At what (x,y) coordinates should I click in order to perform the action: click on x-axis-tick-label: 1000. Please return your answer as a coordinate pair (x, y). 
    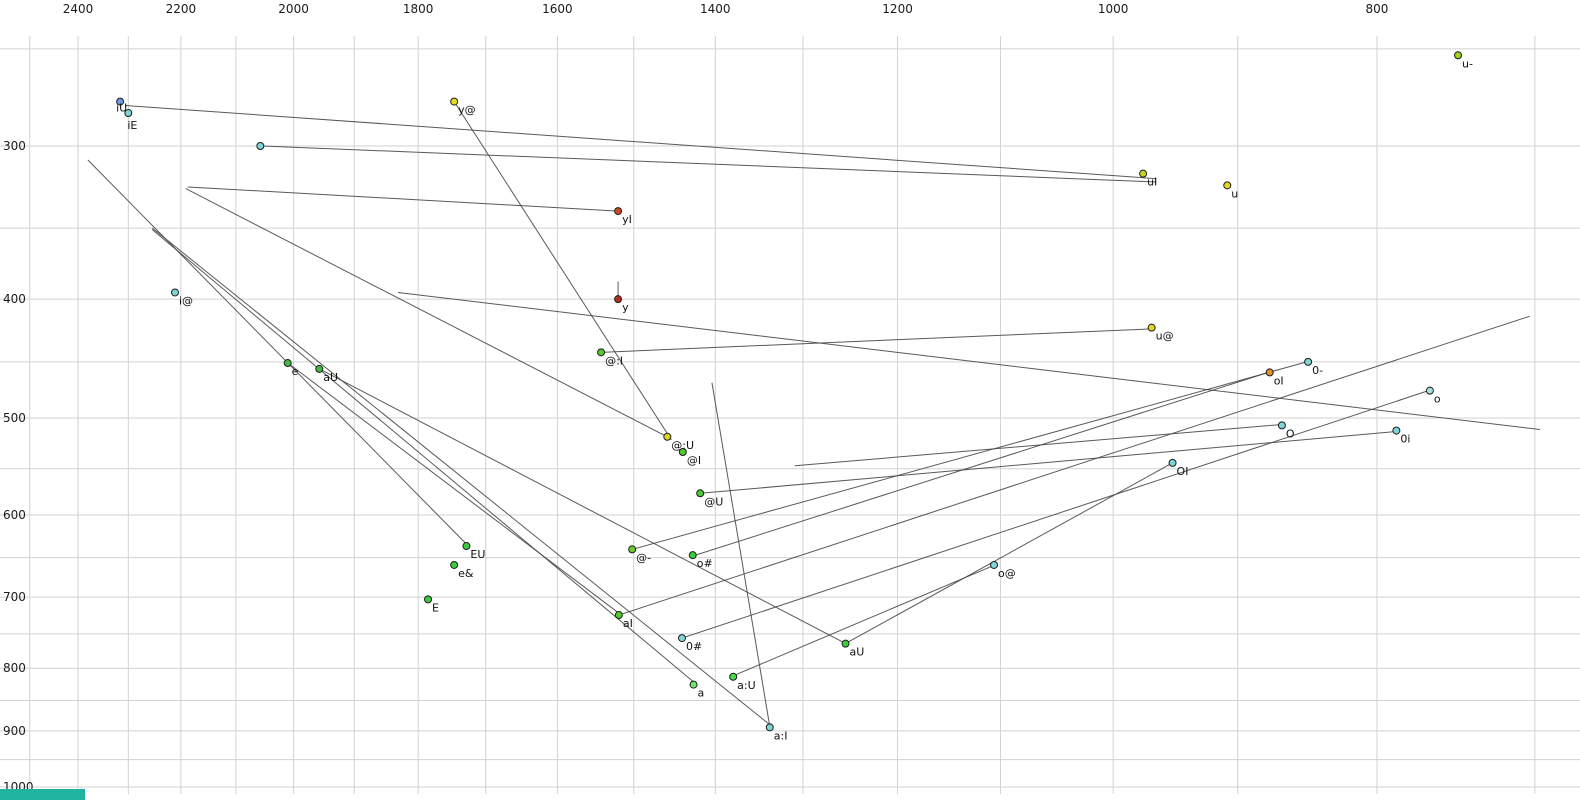
    Looking at the image, I should click on (1113, 9).